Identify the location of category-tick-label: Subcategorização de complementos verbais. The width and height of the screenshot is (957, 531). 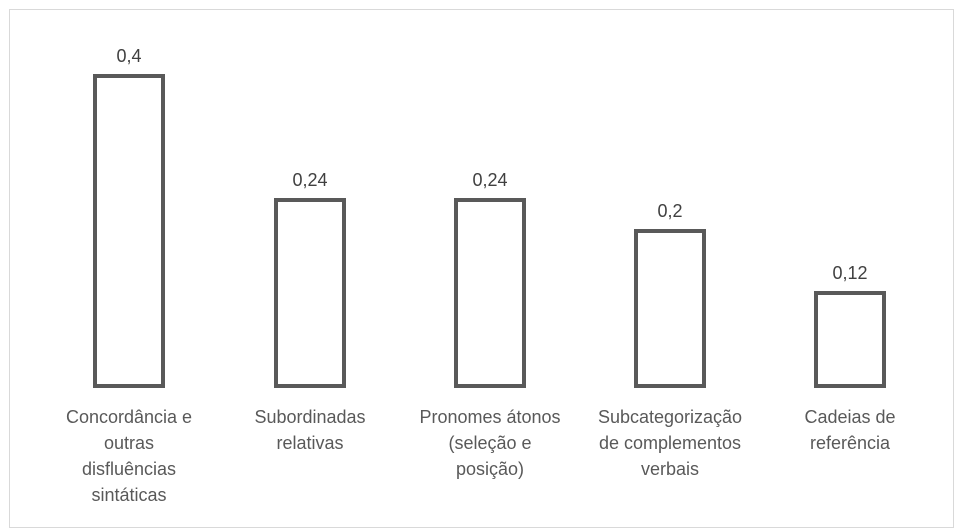
(670, 443).